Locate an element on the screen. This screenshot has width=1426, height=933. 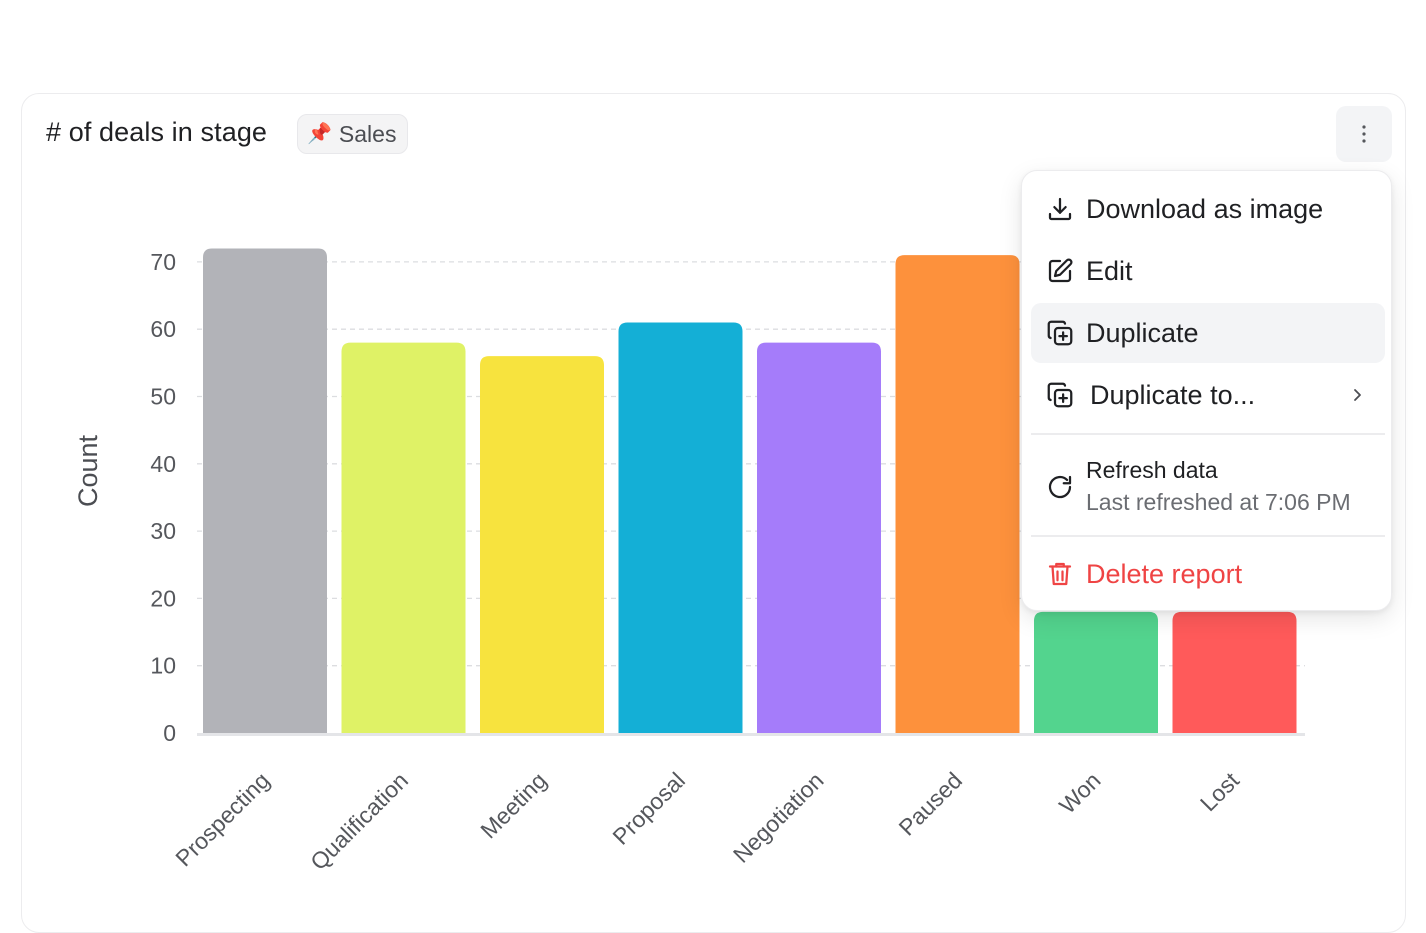
menu-label-refresh: Refresh data is located at coordinates (1152, 470).